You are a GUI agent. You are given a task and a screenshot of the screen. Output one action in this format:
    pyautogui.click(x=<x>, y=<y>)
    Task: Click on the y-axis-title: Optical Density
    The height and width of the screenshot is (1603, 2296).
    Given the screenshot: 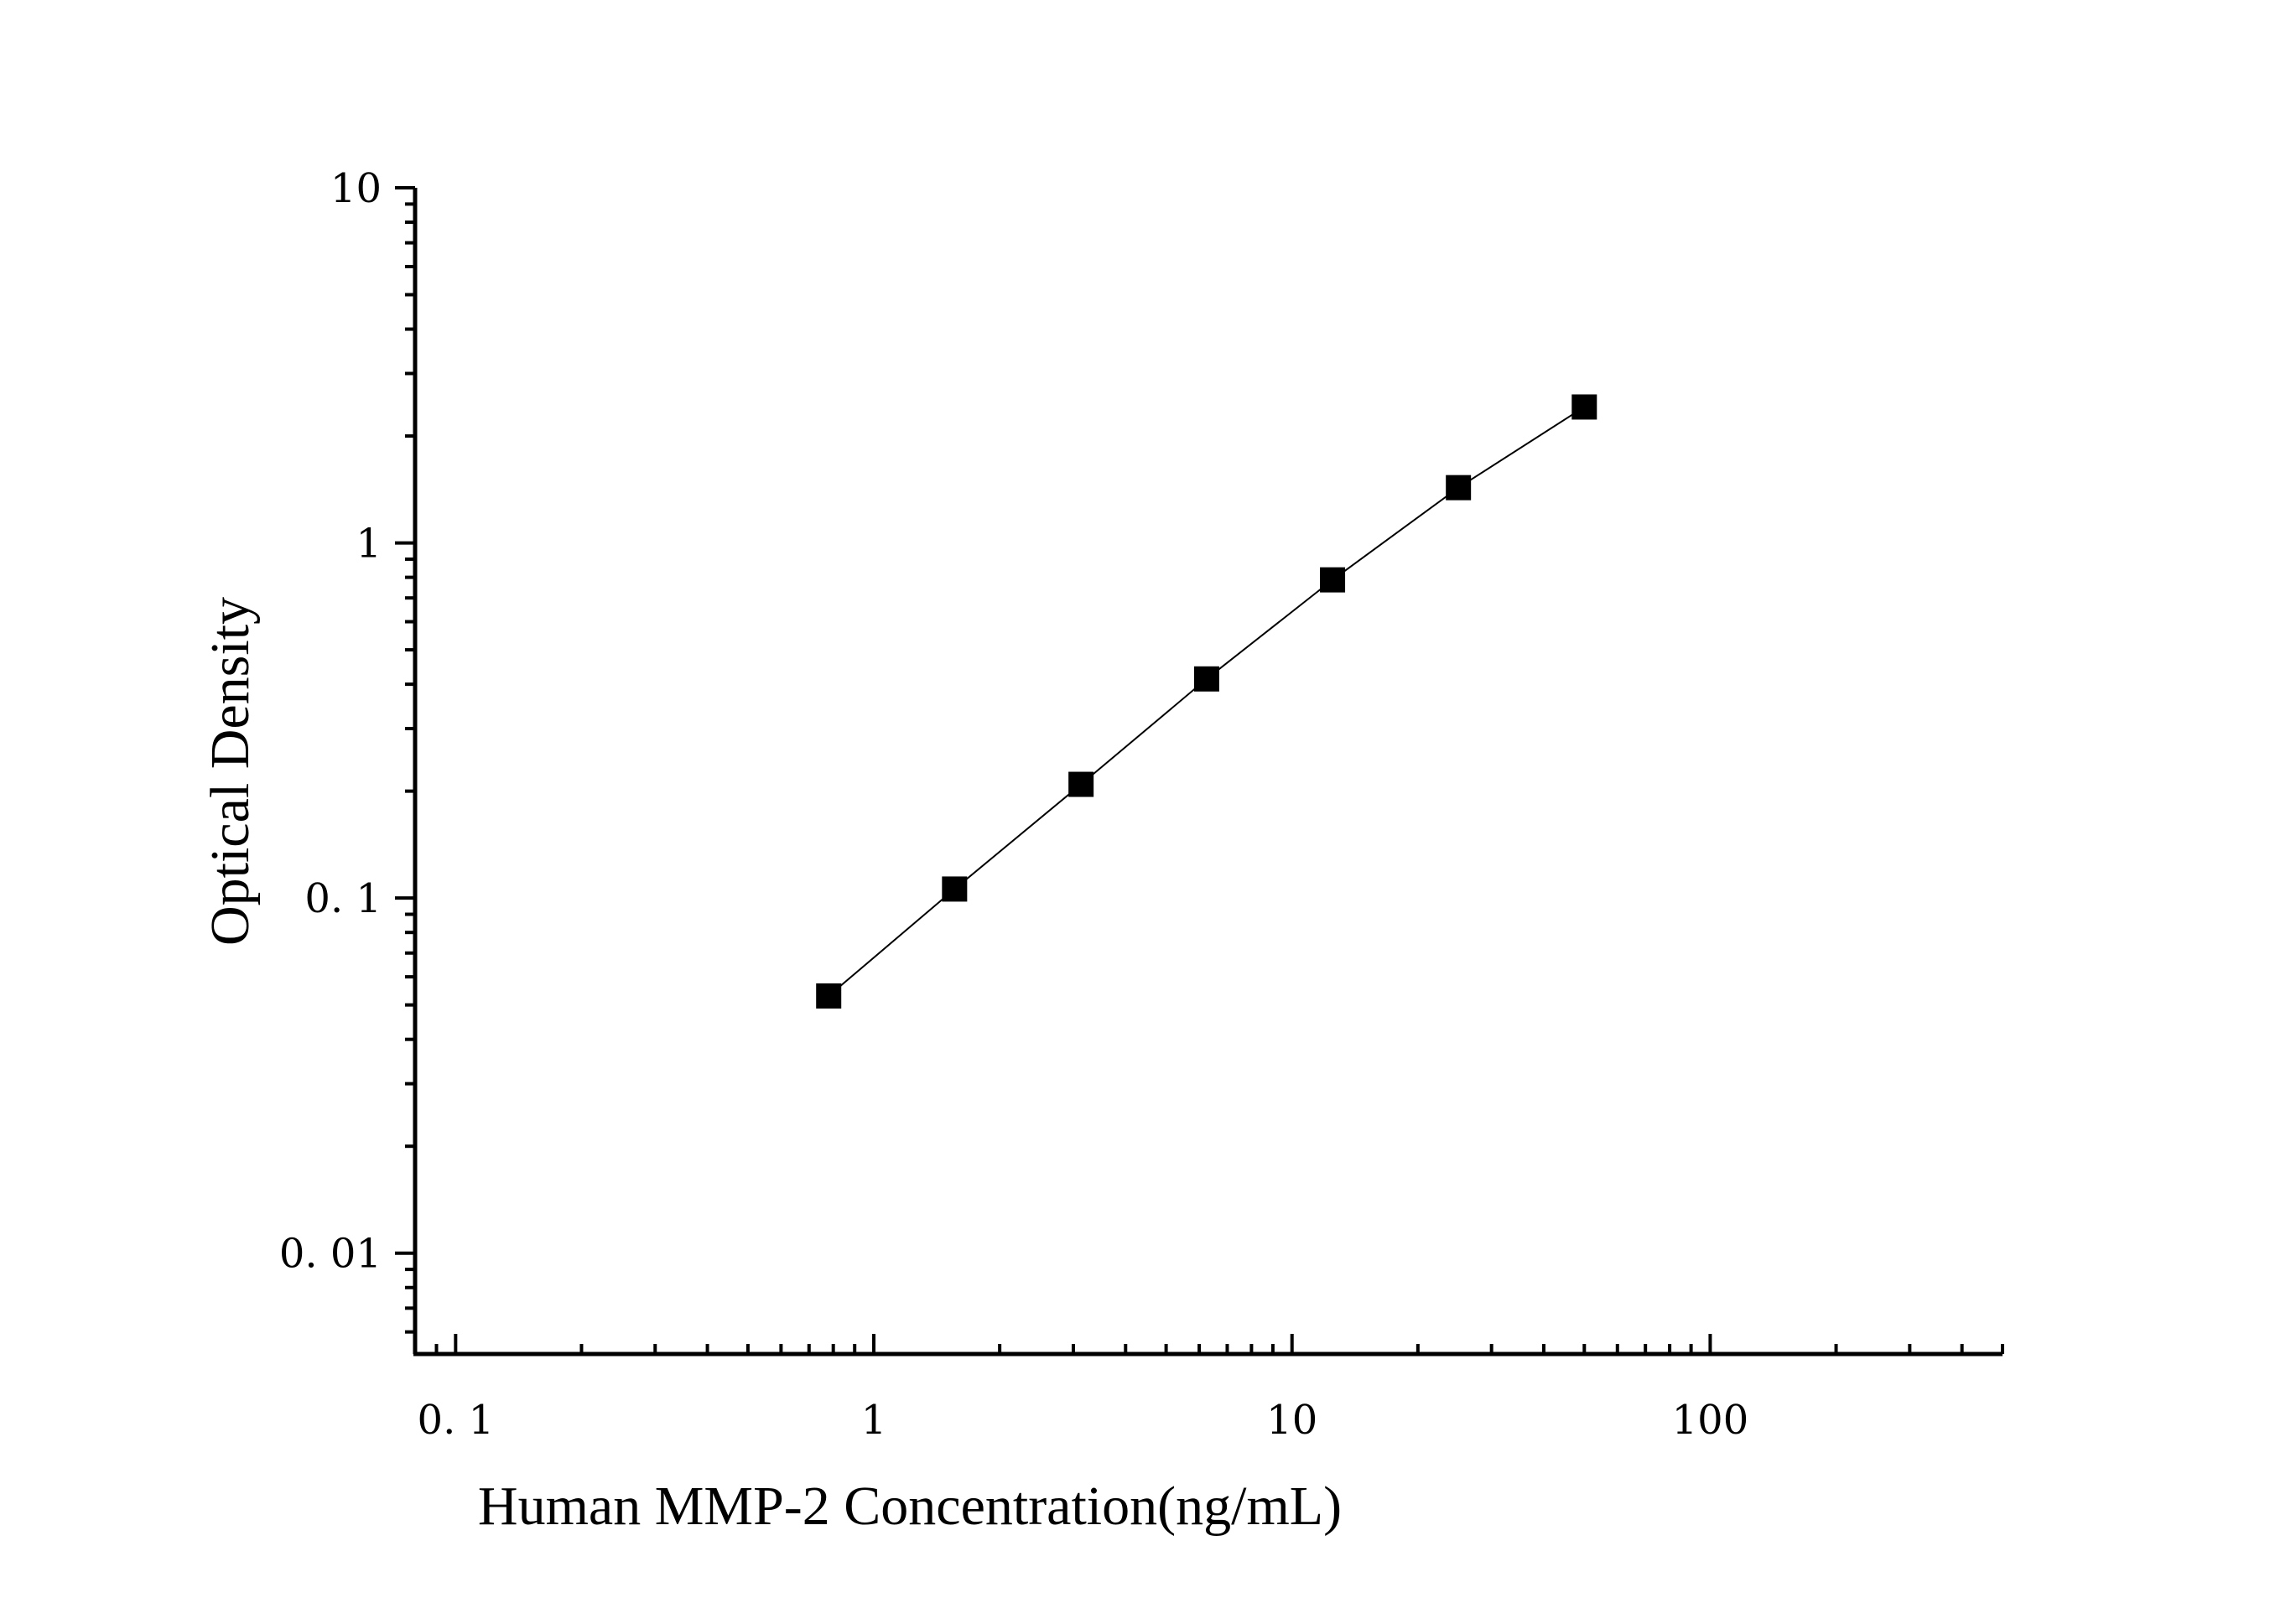 What is the action you would take?
    pyautogui.click(x=230, y=771)
    